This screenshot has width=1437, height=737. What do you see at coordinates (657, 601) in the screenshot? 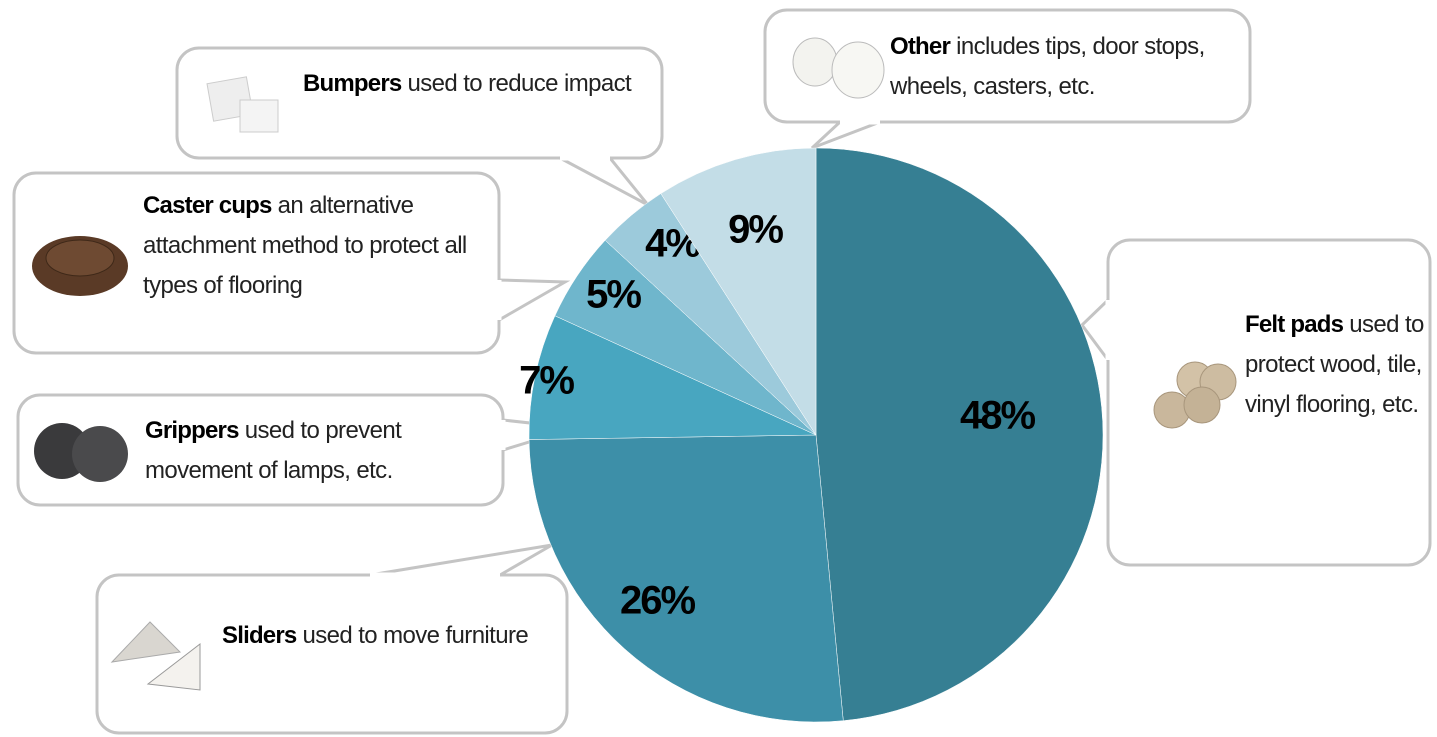
I see `value-label: 26%` at bounding box center [657, 601].